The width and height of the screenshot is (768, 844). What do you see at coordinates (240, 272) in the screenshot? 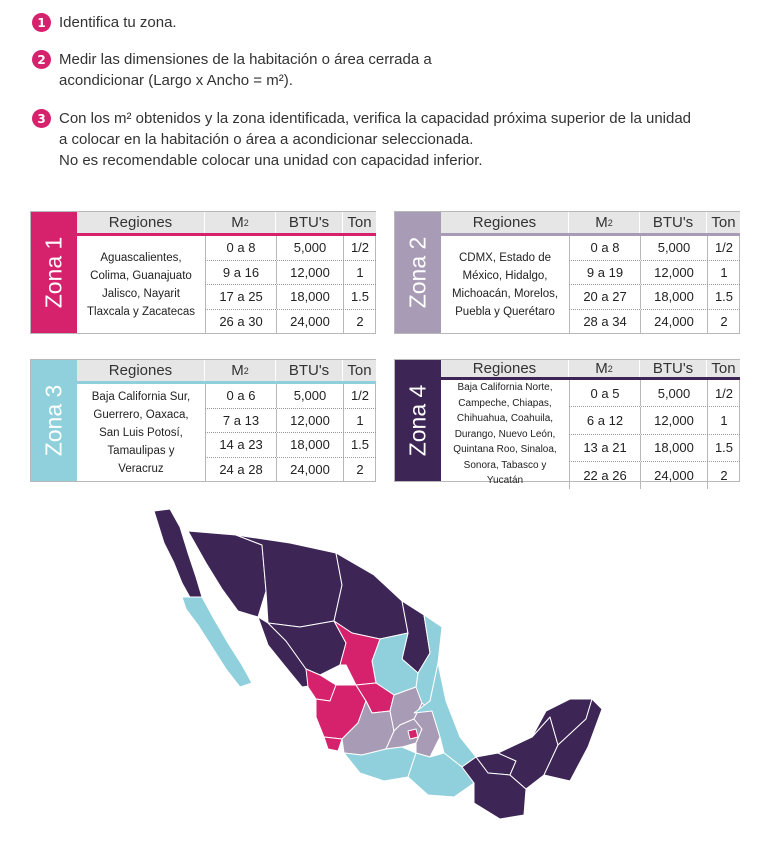
I see `cell-m2: 9 a 16` at bounding box center [240, 272].